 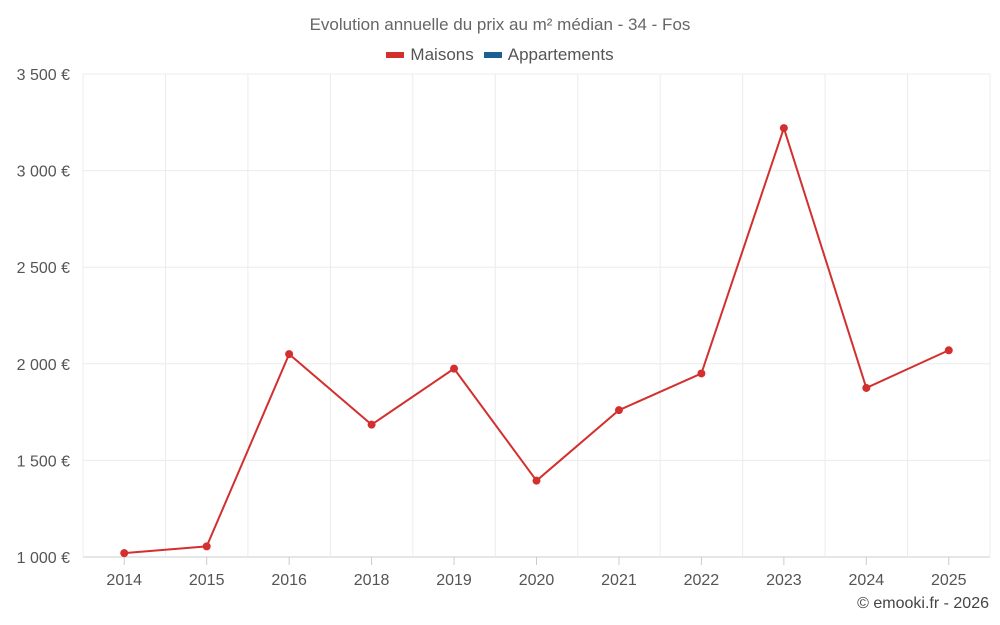 What do you see at coordinates (43, 75) in the screenshot?
I see `y-tick-label: 3 500 €` at bounding box center [43, 75].